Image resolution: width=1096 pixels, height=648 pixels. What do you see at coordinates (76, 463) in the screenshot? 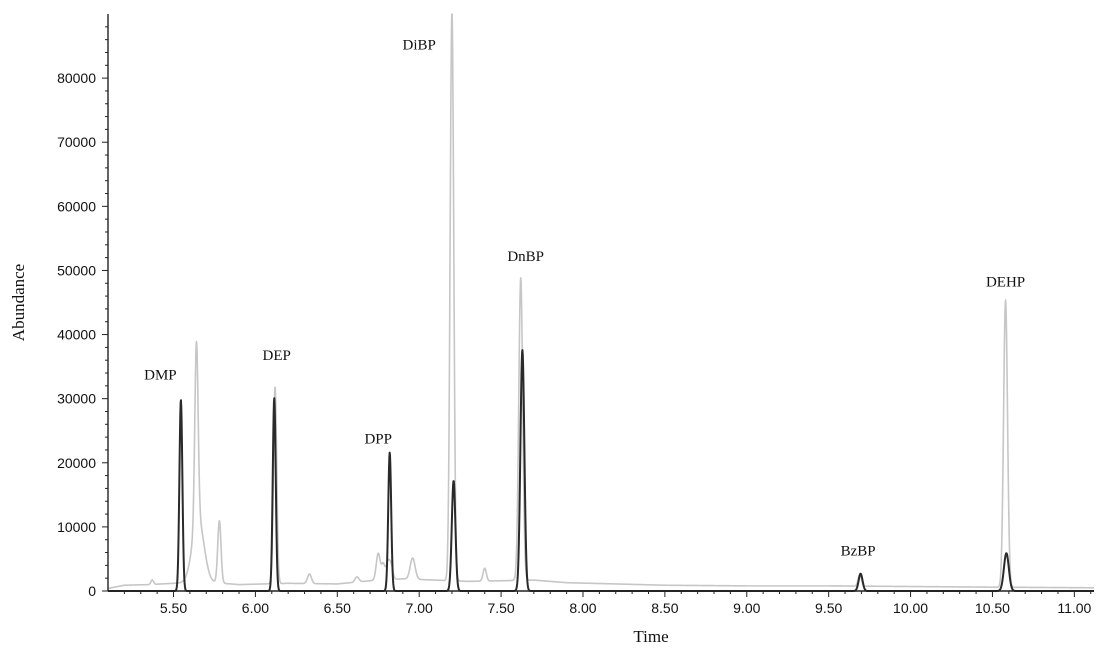
I see `y-tick-label: 20000` at bounding box center [76, 463].